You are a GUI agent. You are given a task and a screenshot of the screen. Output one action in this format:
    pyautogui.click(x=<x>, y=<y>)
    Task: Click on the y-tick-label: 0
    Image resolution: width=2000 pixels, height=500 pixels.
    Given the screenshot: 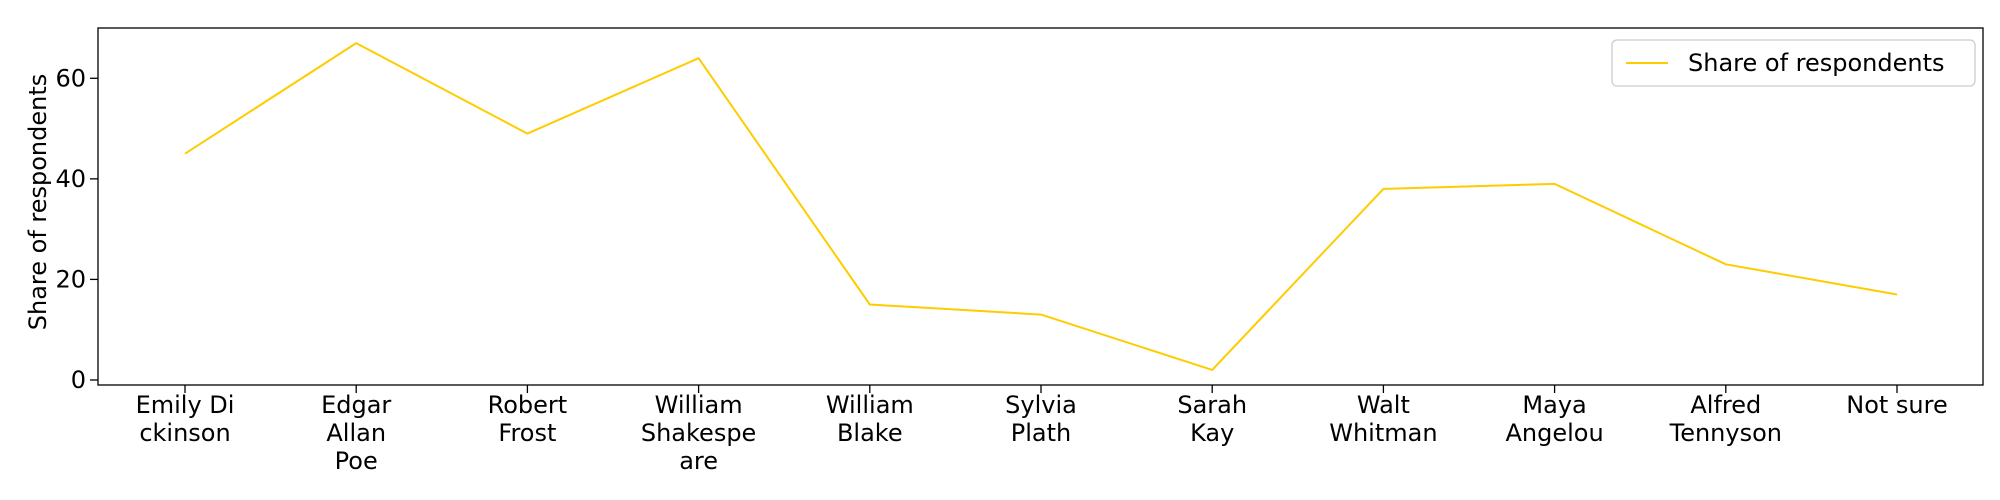 What is the action you would take?
    pyautogui.click(x=78, y=380)
    